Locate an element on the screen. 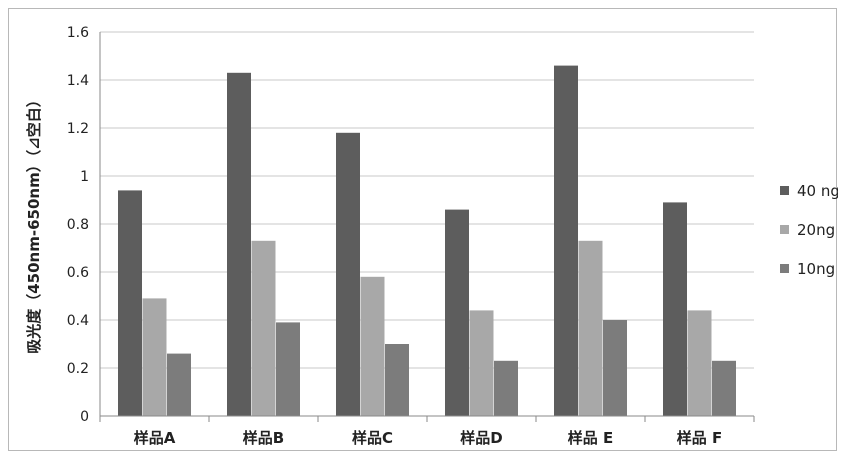  y-tick-label: 0 is located at coordinates (84, 417).